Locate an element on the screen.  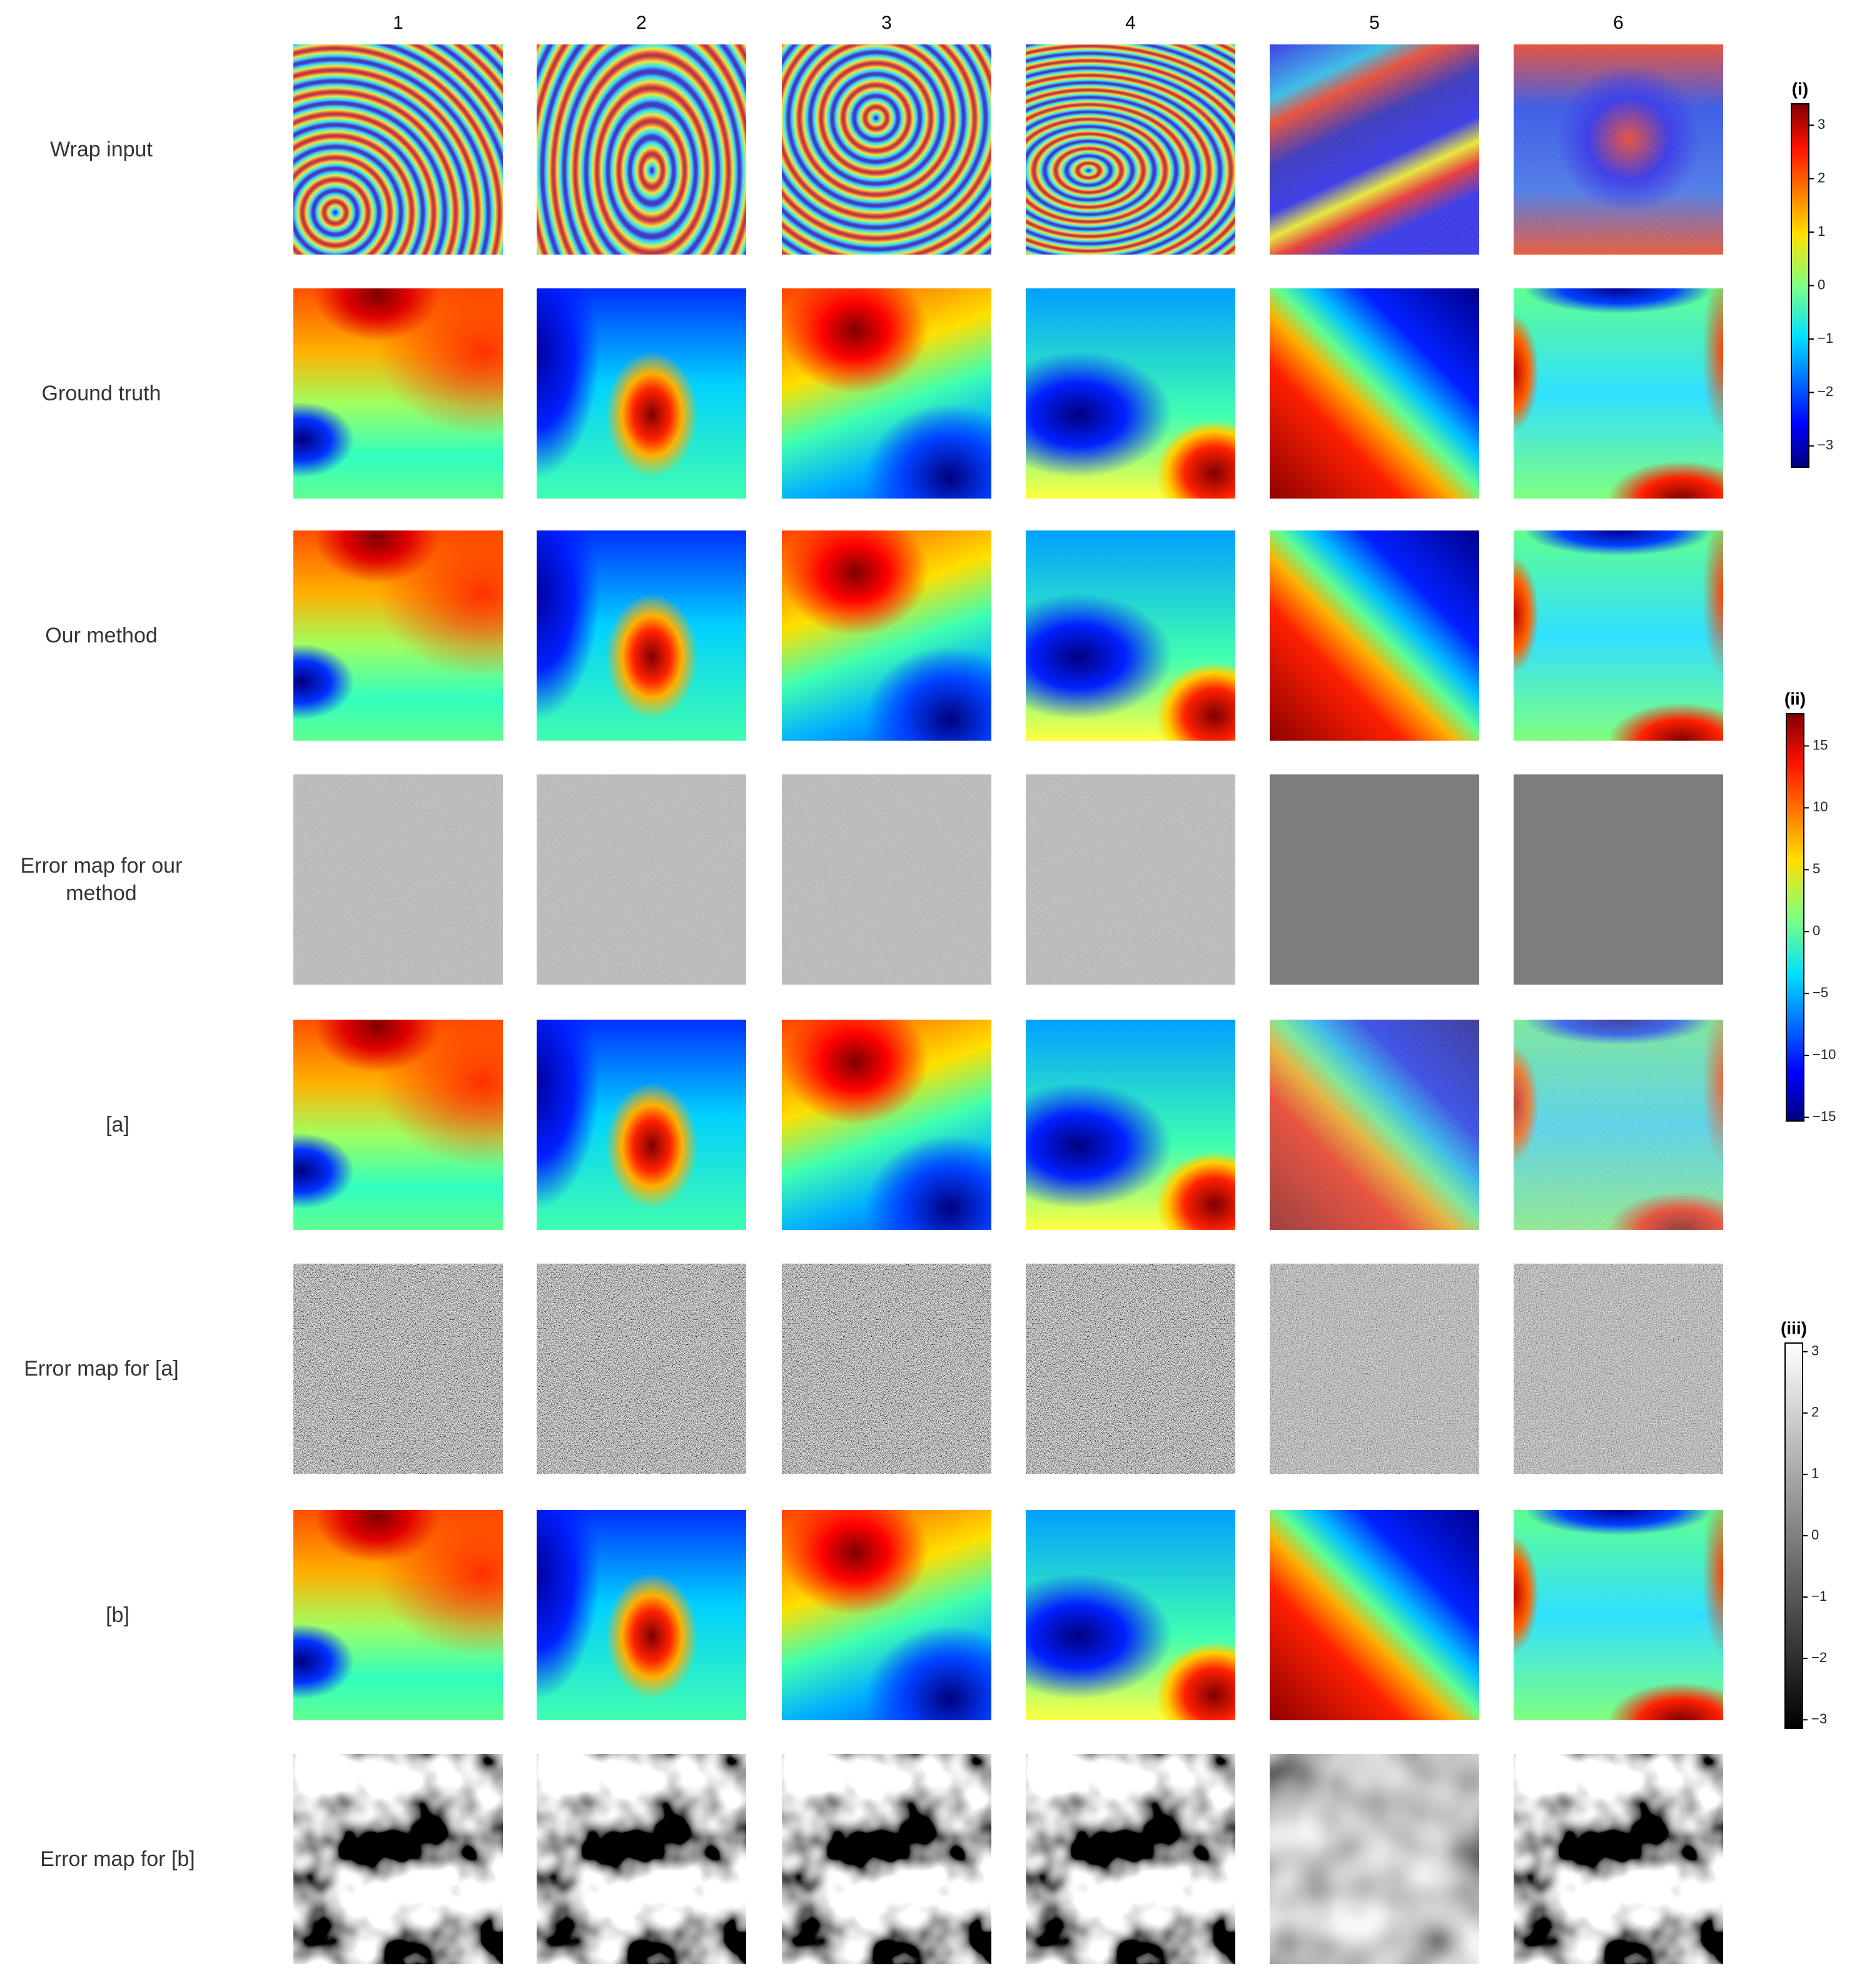
error-fill is located at coordinates (1374, 879).